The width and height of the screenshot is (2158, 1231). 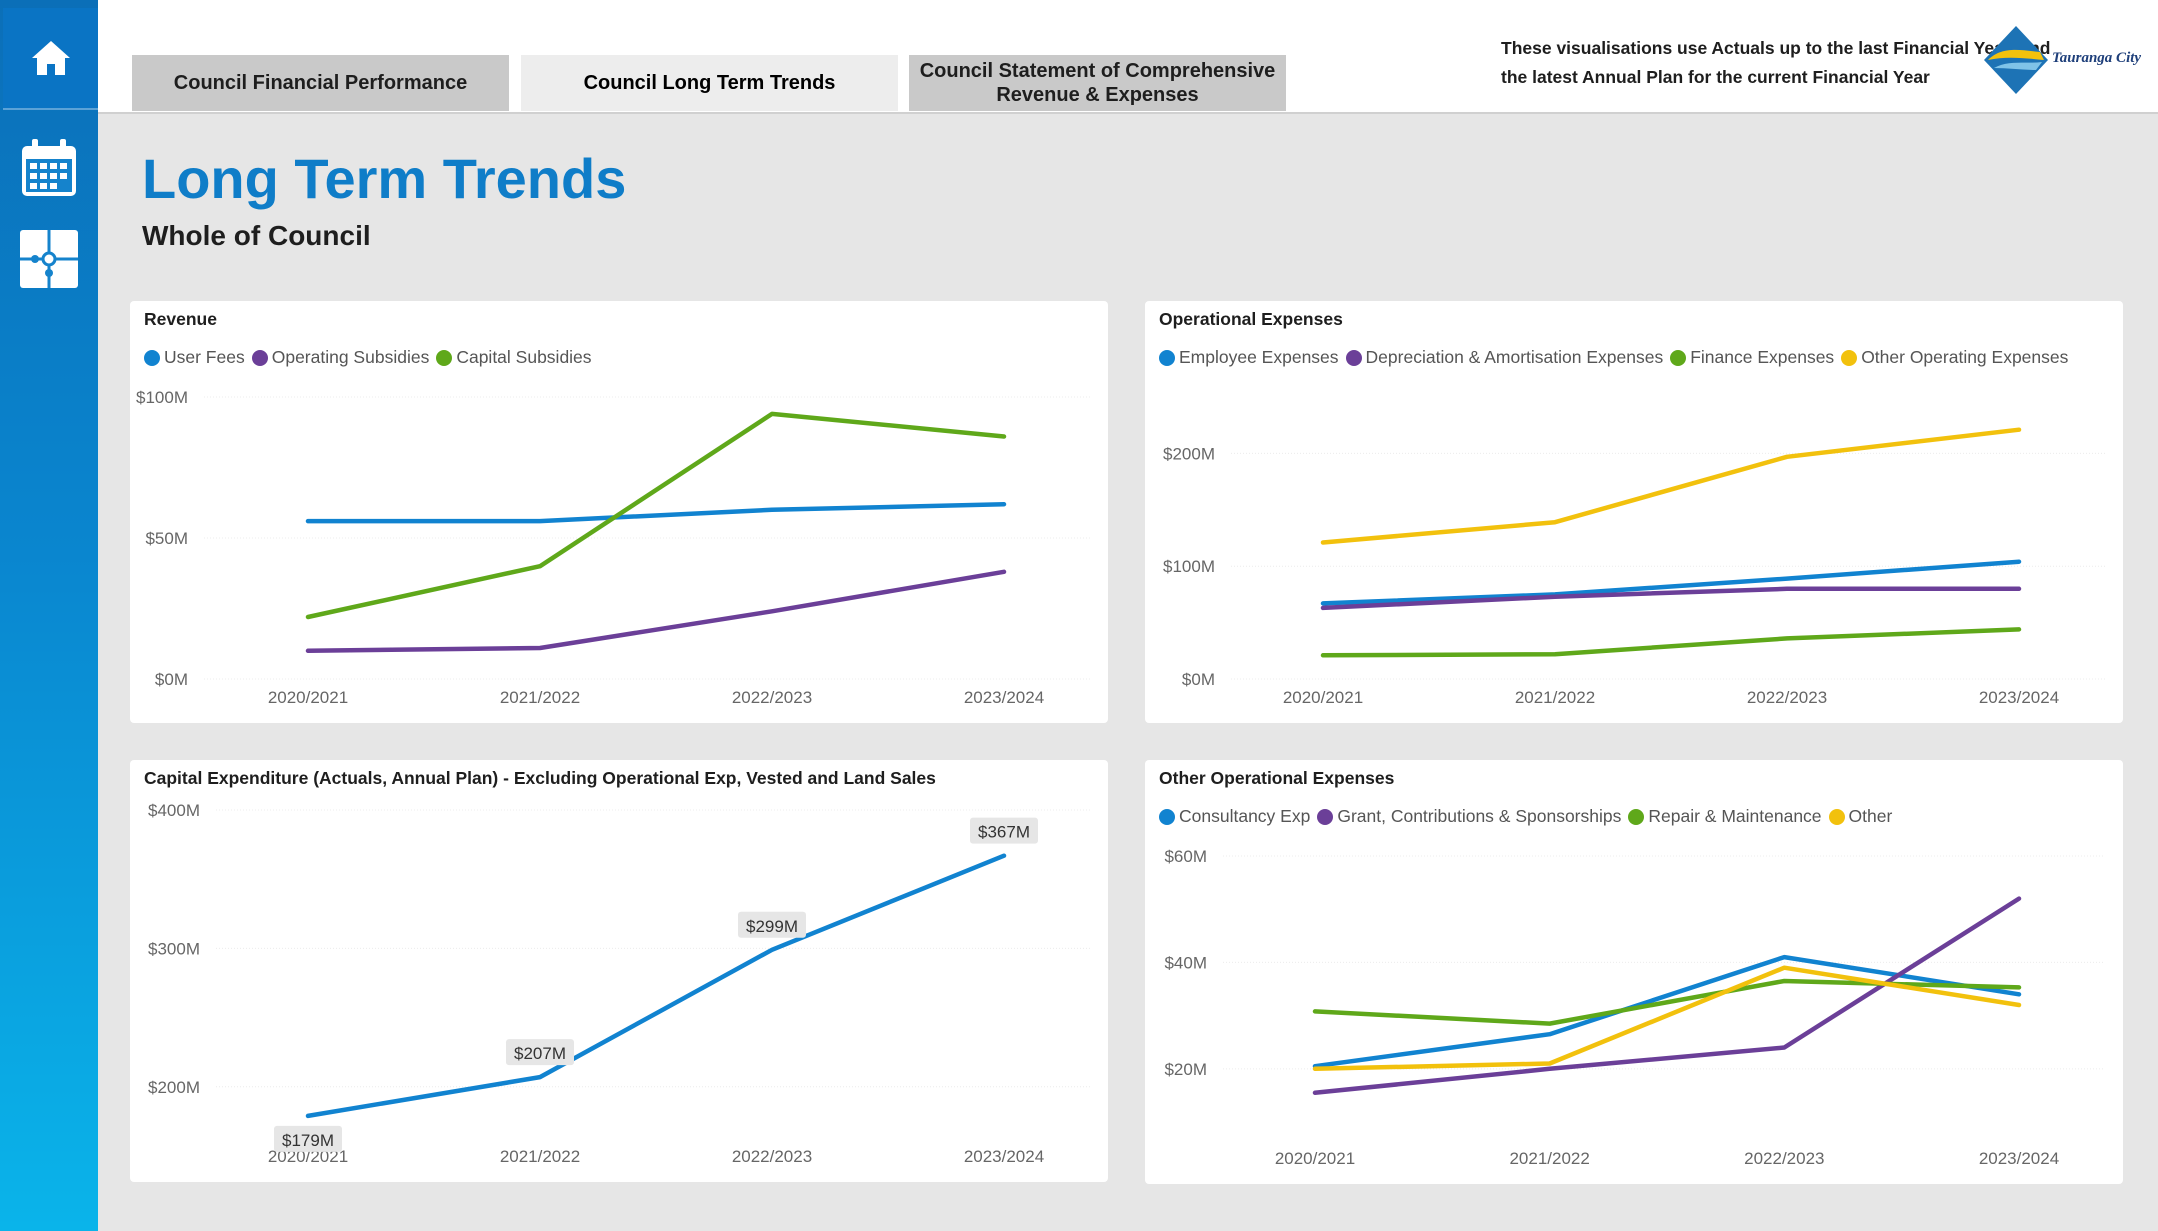 What do you see at coordinates (174, 948) in the screenshot?
I see `y-tick-label: $300M` at bounding box center [174, 948].